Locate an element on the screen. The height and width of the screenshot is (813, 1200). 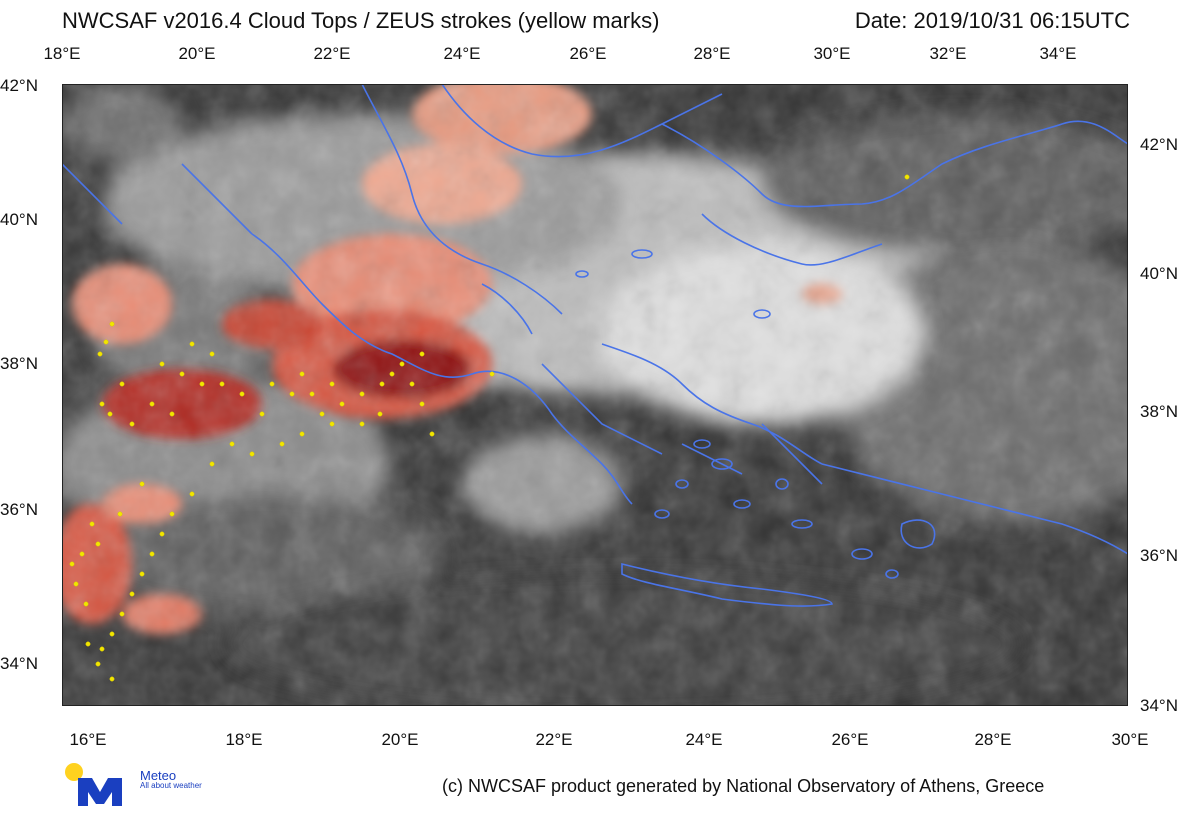
logo-tagline: All about weather is located at coordinates (171, 785).